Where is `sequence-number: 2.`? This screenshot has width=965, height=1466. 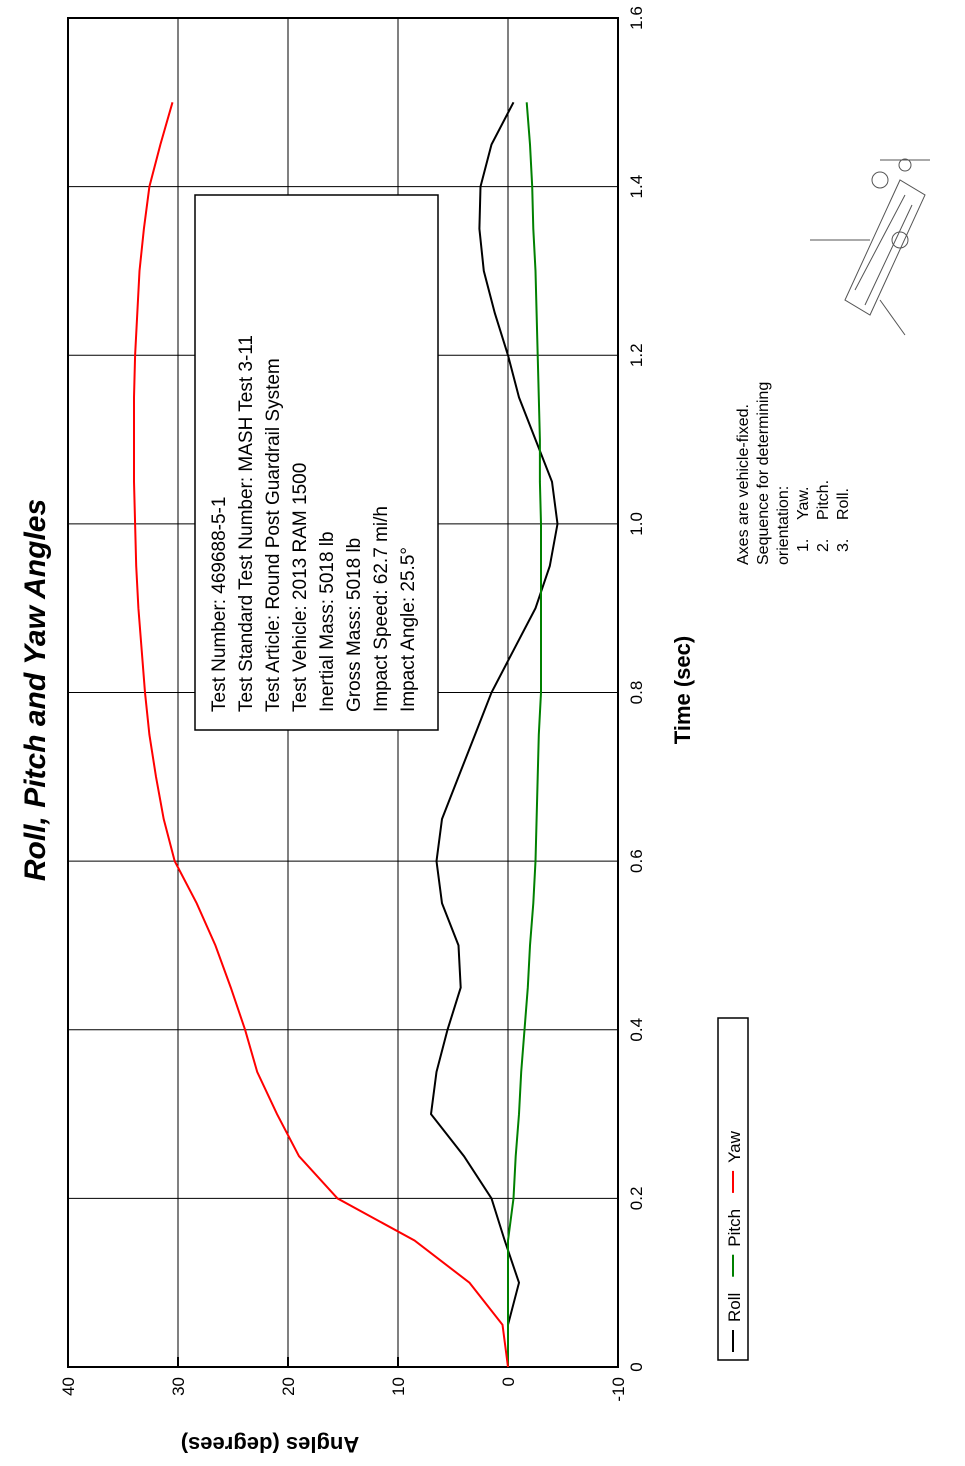 sequence-number: 2. is located at coordinates (823, 545).